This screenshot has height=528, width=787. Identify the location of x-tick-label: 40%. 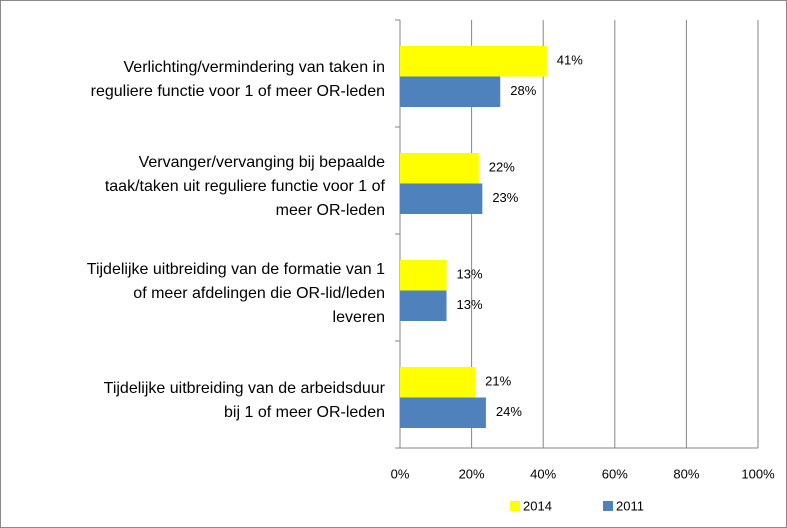
(543, 473).